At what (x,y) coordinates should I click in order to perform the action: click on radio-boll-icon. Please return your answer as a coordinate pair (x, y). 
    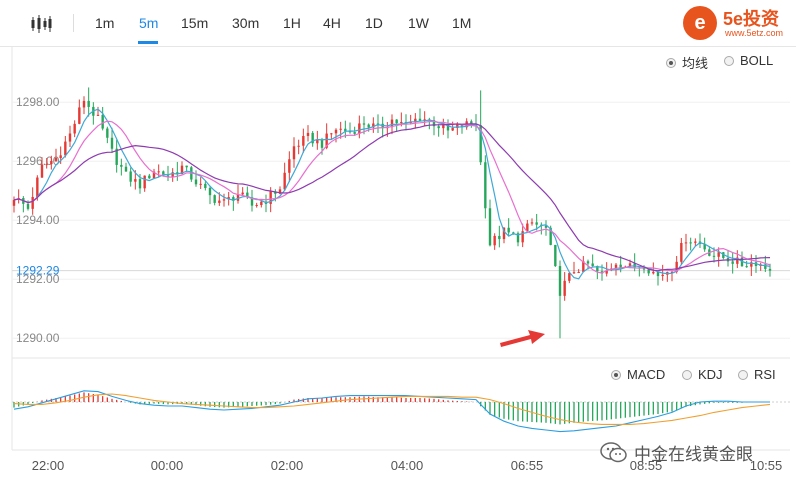
    Looking at the image, I should click on (729, 60).